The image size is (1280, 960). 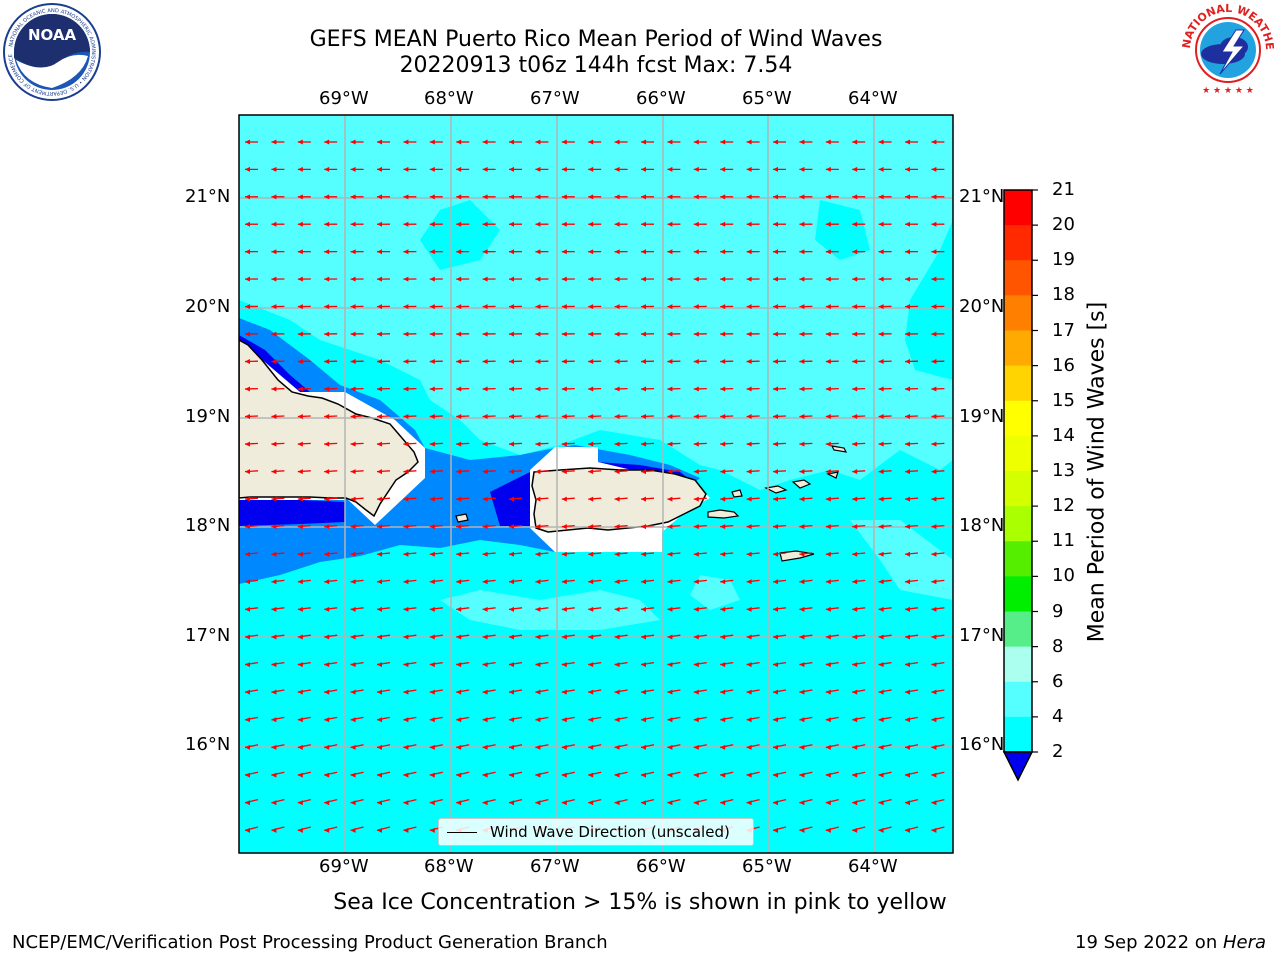 I want to click on colorbar-tick-label: 20, so click(x=1063, y=225).